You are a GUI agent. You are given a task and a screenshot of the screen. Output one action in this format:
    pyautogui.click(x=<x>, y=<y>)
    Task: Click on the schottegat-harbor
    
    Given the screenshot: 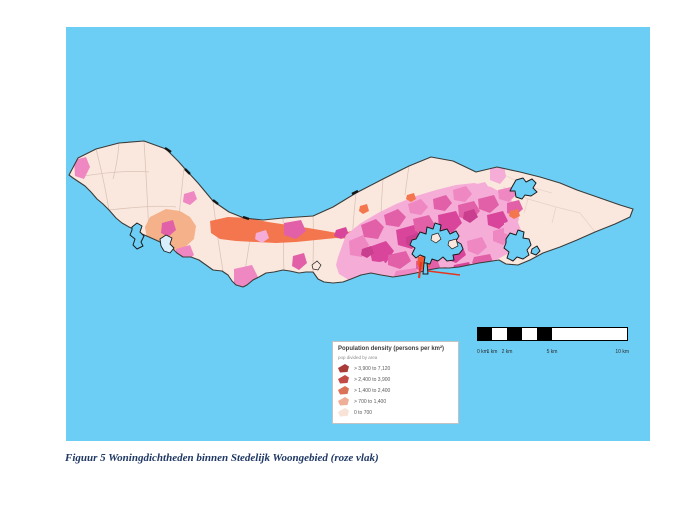 What is the action you would take?
    pyautogui.click(x=436, y=243)
    